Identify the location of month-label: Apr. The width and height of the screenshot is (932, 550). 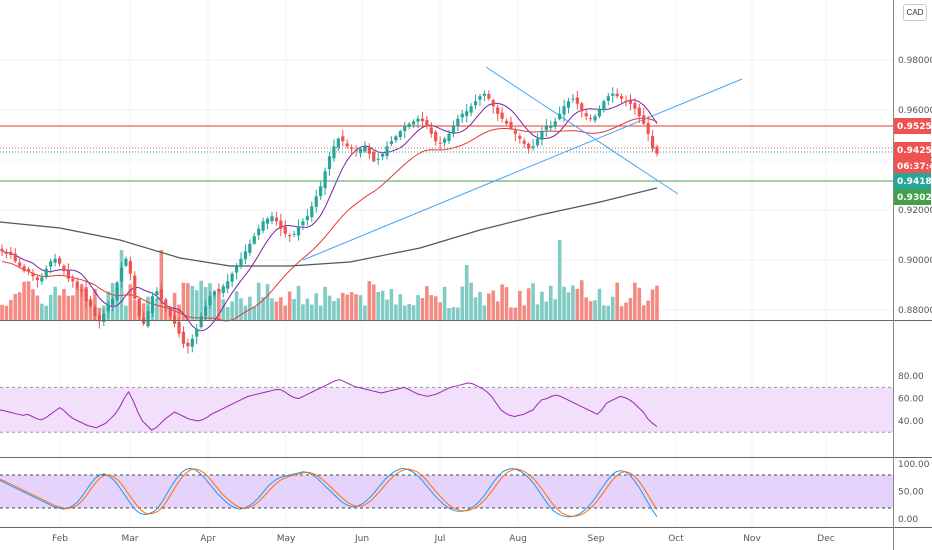
(208, 539).